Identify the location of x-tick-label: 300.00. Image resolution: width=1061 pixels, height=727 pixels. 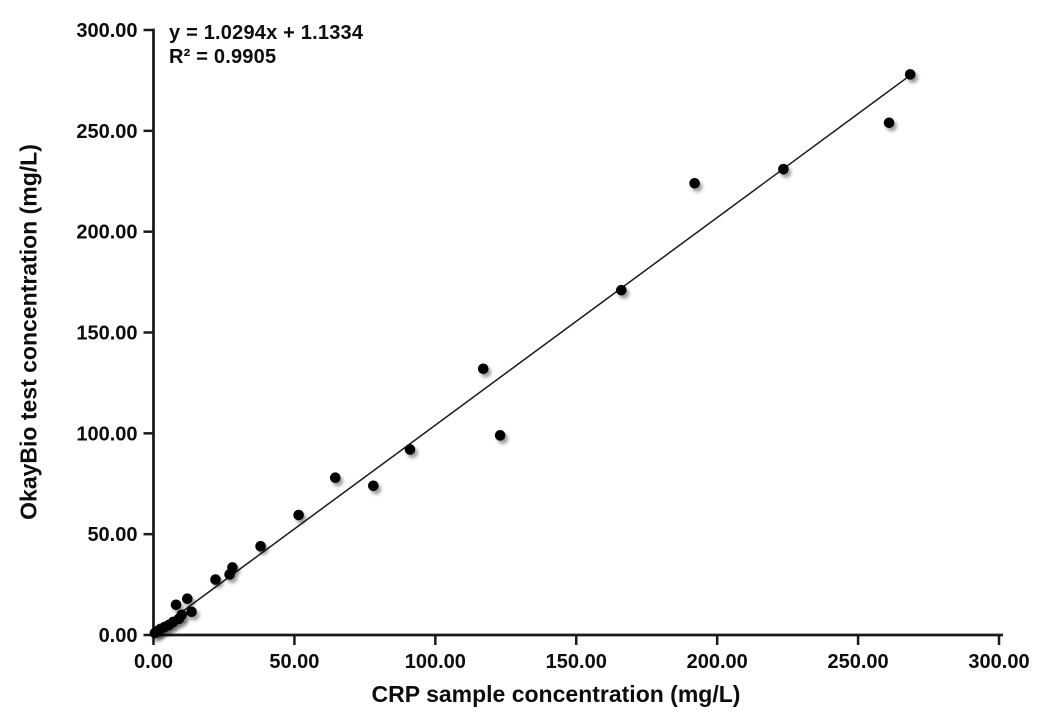
(998, 662).